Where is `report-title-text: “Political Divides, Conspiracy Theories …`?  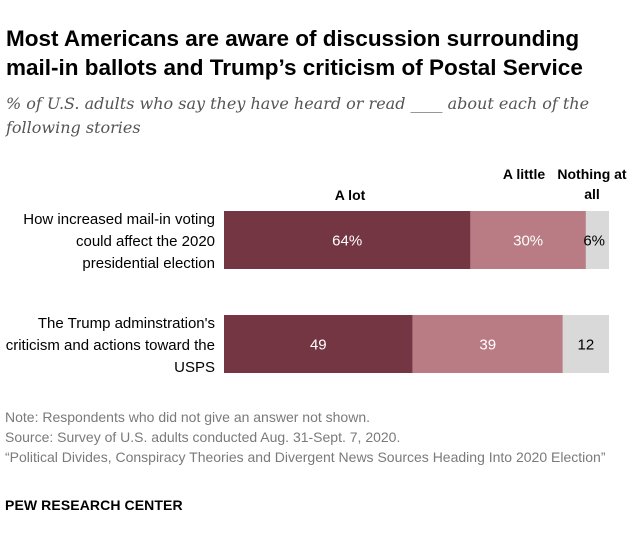 report-title-text: “Political Divides, Conspiracy Theories … is located at coordinates (305, 457).